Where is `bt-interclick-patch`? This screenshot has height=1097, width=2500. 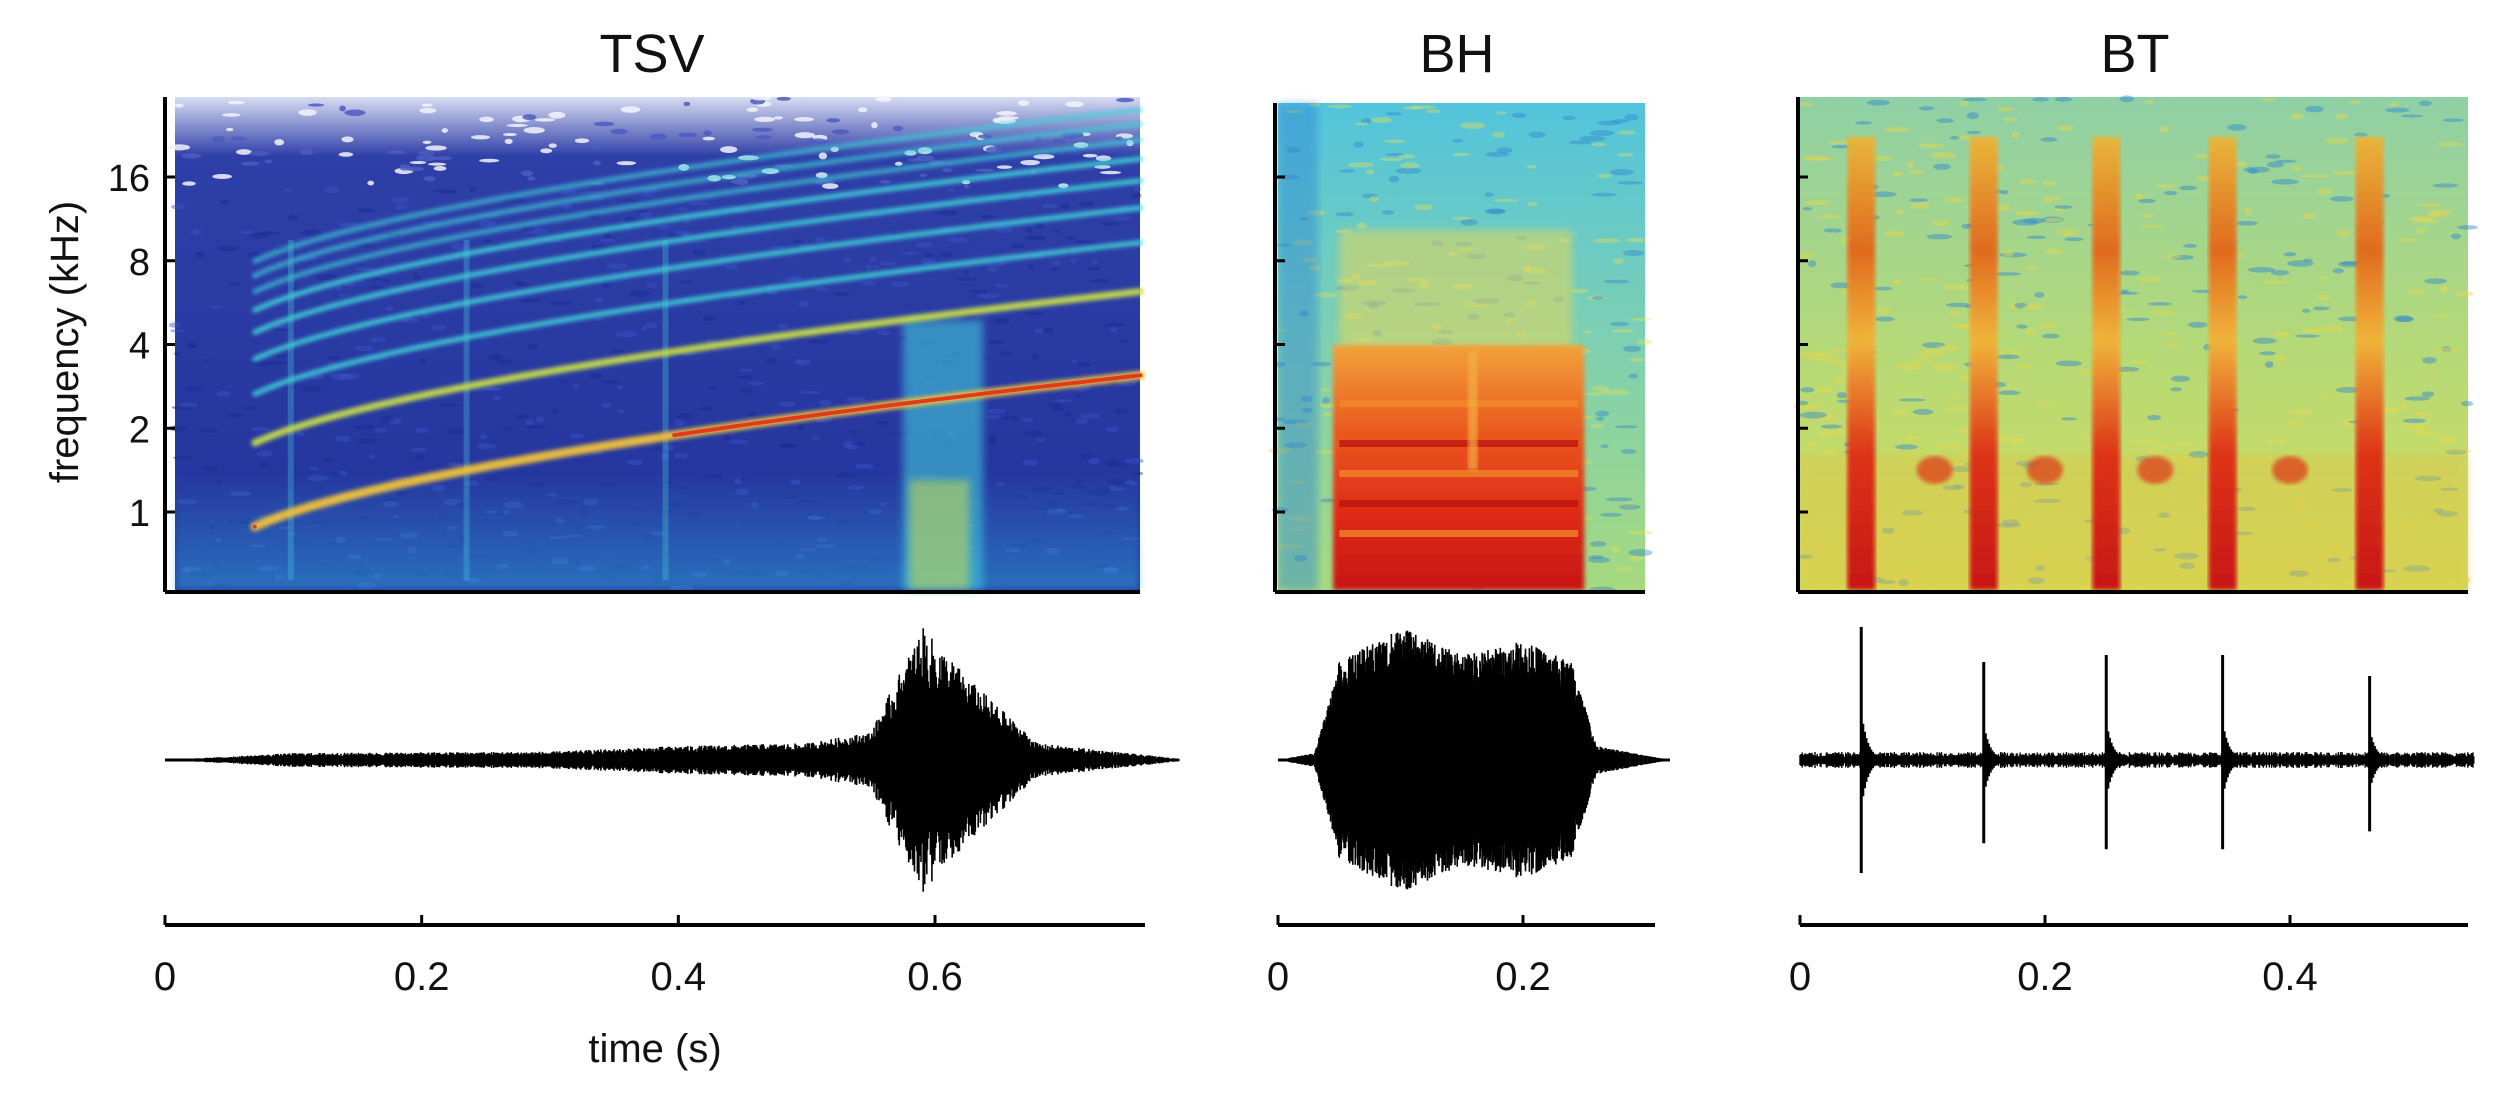 bt-interclick-patch is located at coordinates (2290, 470).